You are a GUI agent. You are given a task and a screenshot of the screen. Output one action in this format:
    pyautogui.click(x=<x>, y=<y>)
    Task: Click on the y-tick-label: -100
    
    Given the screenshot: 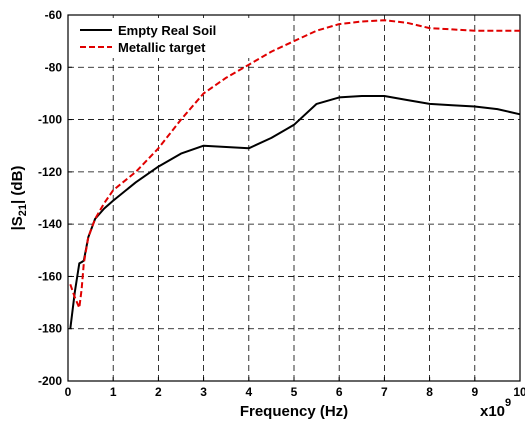 What is the action you would take?
    pyautogui.click(x=50, y=120)
    